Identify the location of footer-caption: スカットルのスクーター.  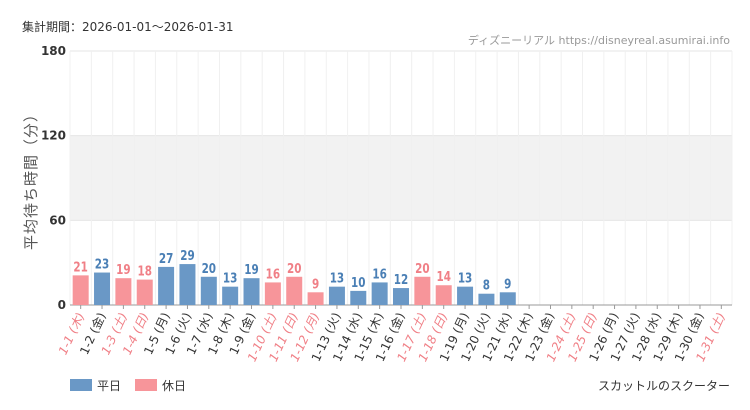
(664, 386).